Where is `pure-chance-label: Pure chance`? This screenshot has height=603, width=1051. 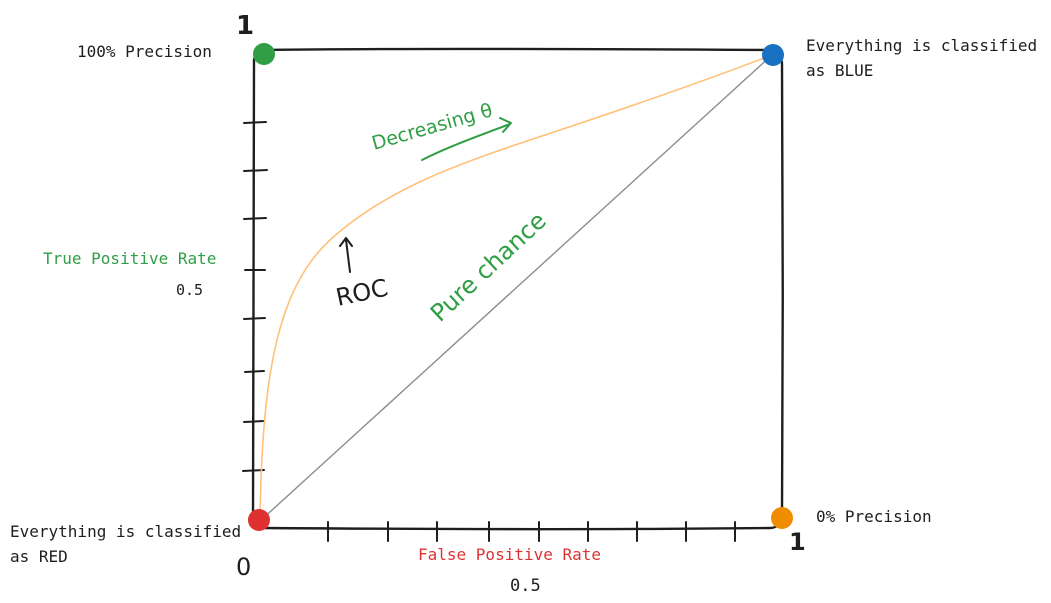
pure-chance-label: Pure chance is located at coordinates (488, 266).